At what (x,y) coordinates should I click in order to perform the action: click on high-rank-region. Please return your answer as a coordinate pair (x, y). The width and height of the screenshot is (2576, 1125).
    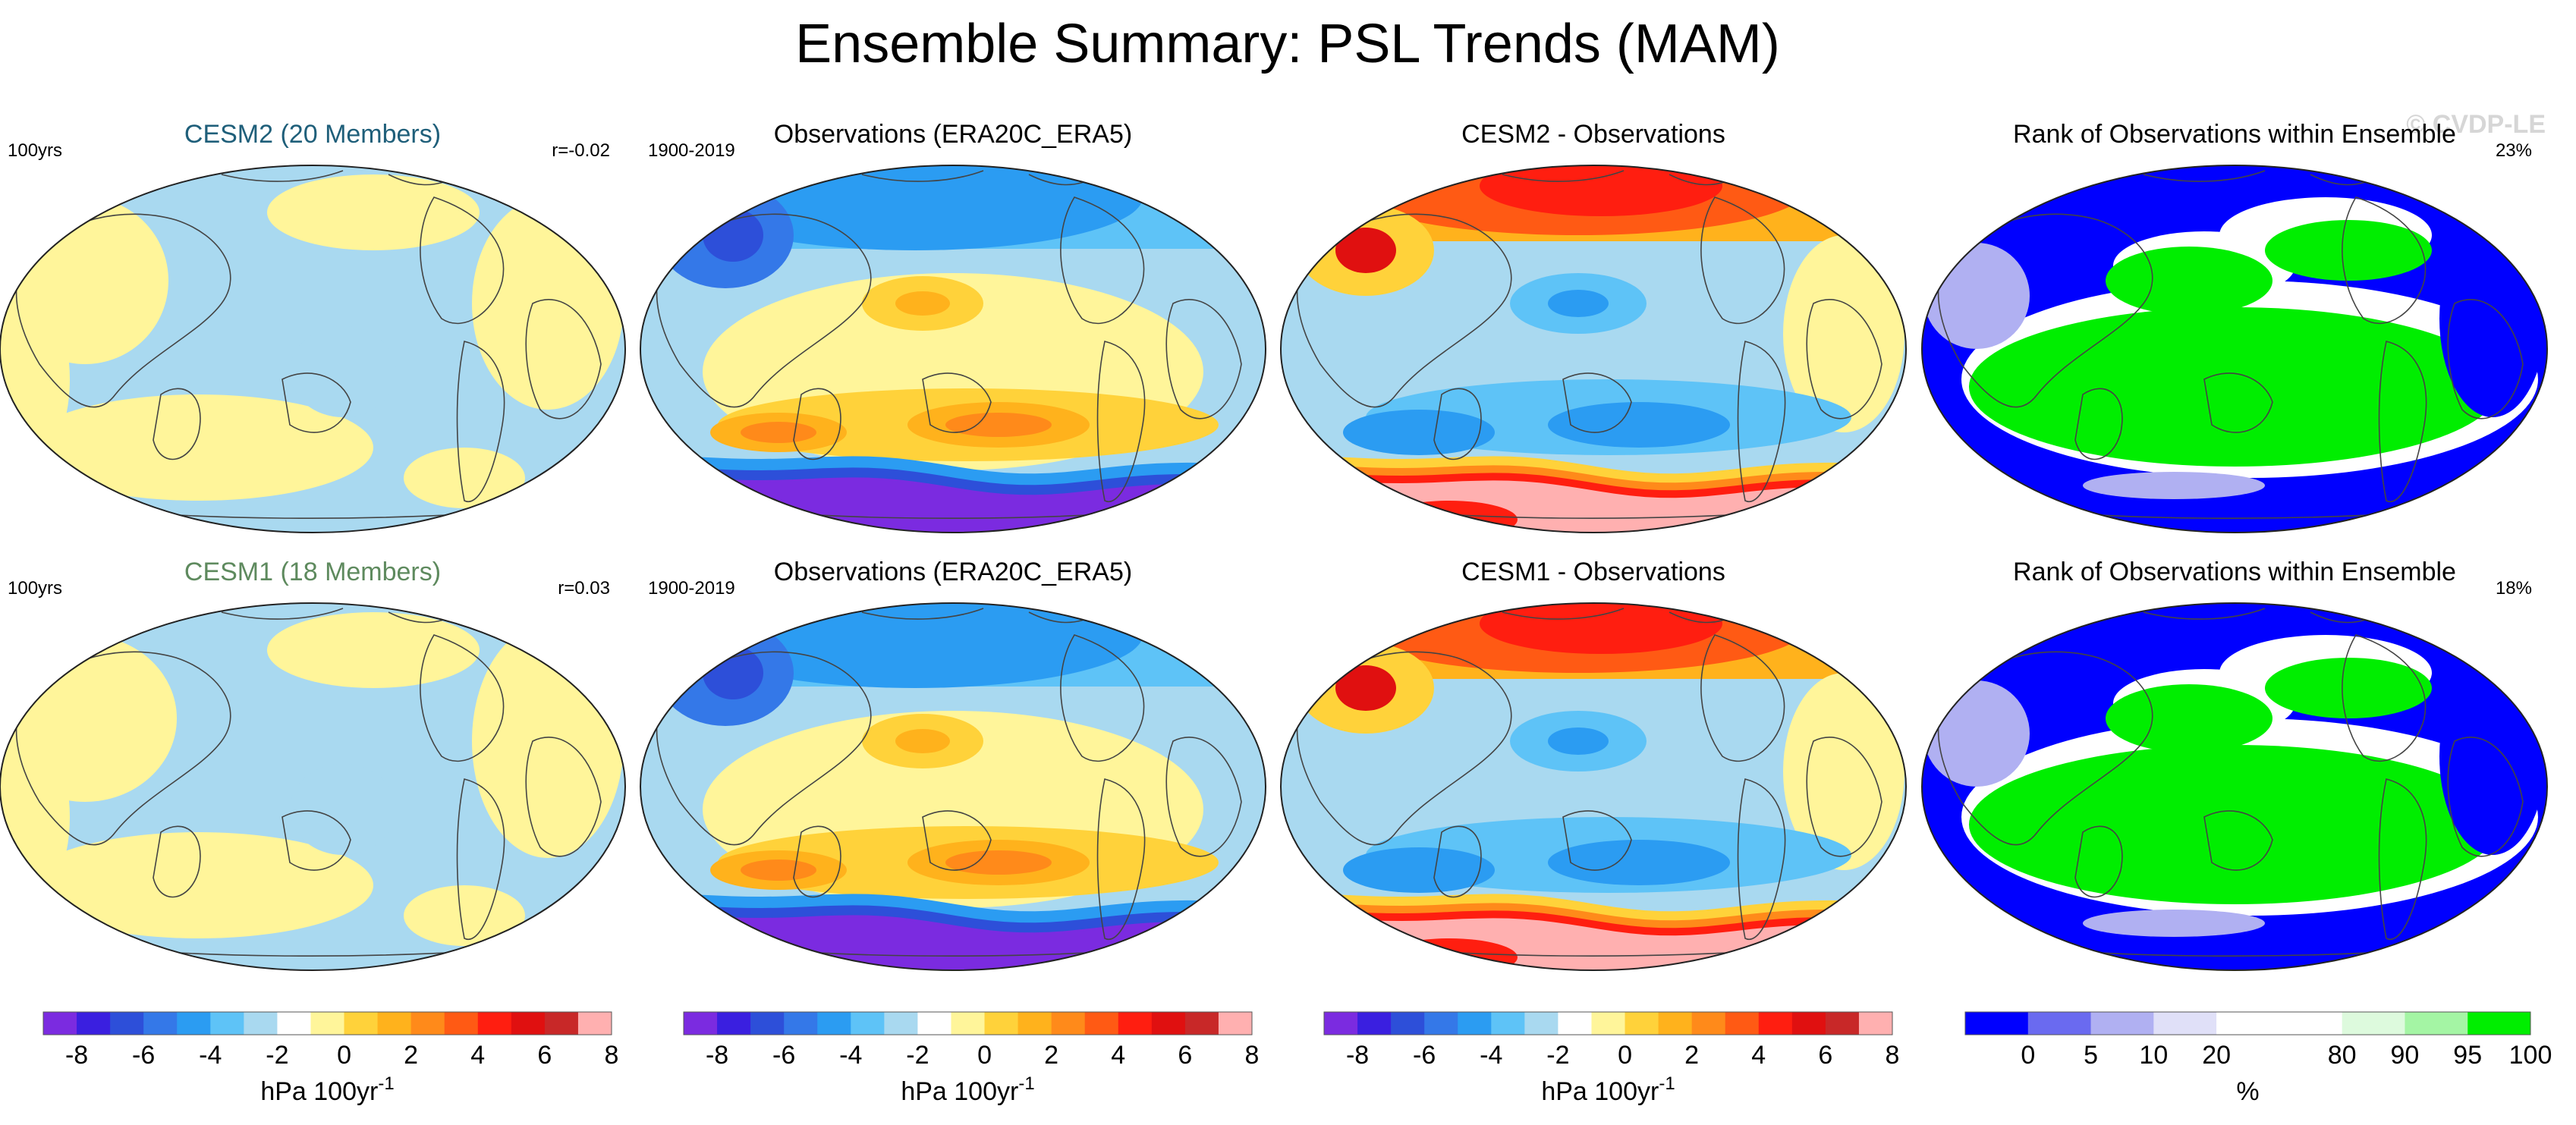
    Looking at the image, I should click on (2348, 250).